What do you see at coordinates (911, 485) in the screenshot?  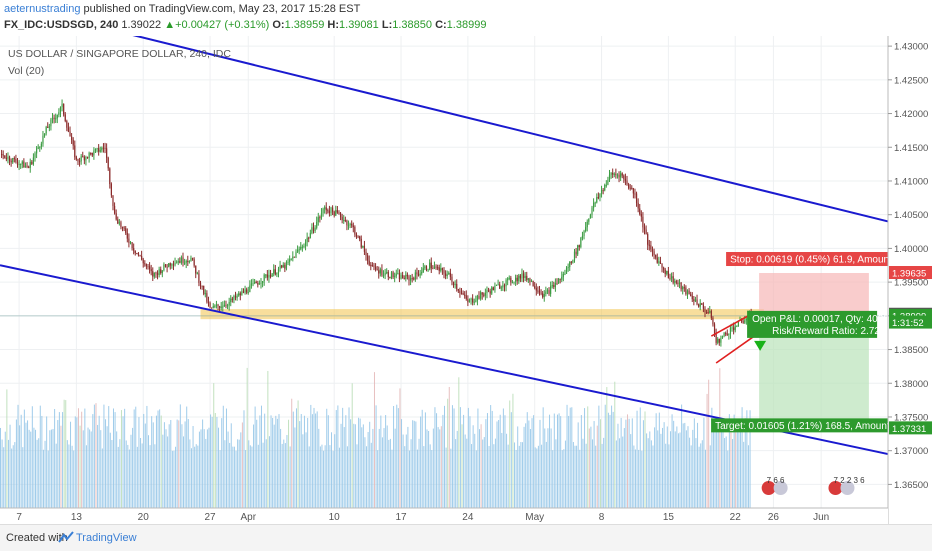 I see `price-tick-label: 1.36500` at bounding box center [911, 485].